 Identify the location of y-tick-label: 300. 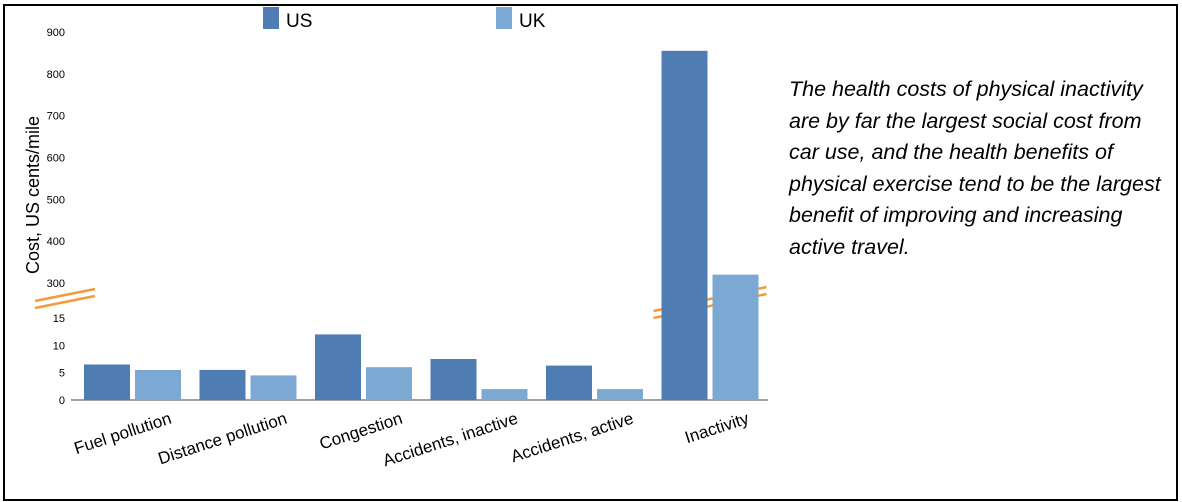
(56, 284).